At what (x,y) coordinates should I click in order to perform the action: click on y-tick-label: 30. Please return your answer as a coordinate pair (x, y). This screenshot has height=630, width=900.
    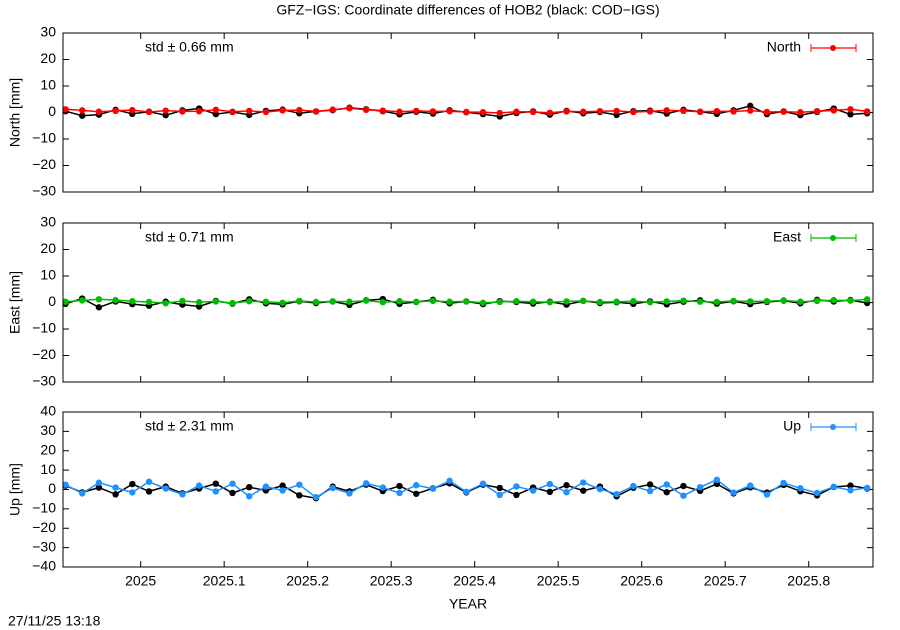
    Looking at the image, I should click on (48, 222).